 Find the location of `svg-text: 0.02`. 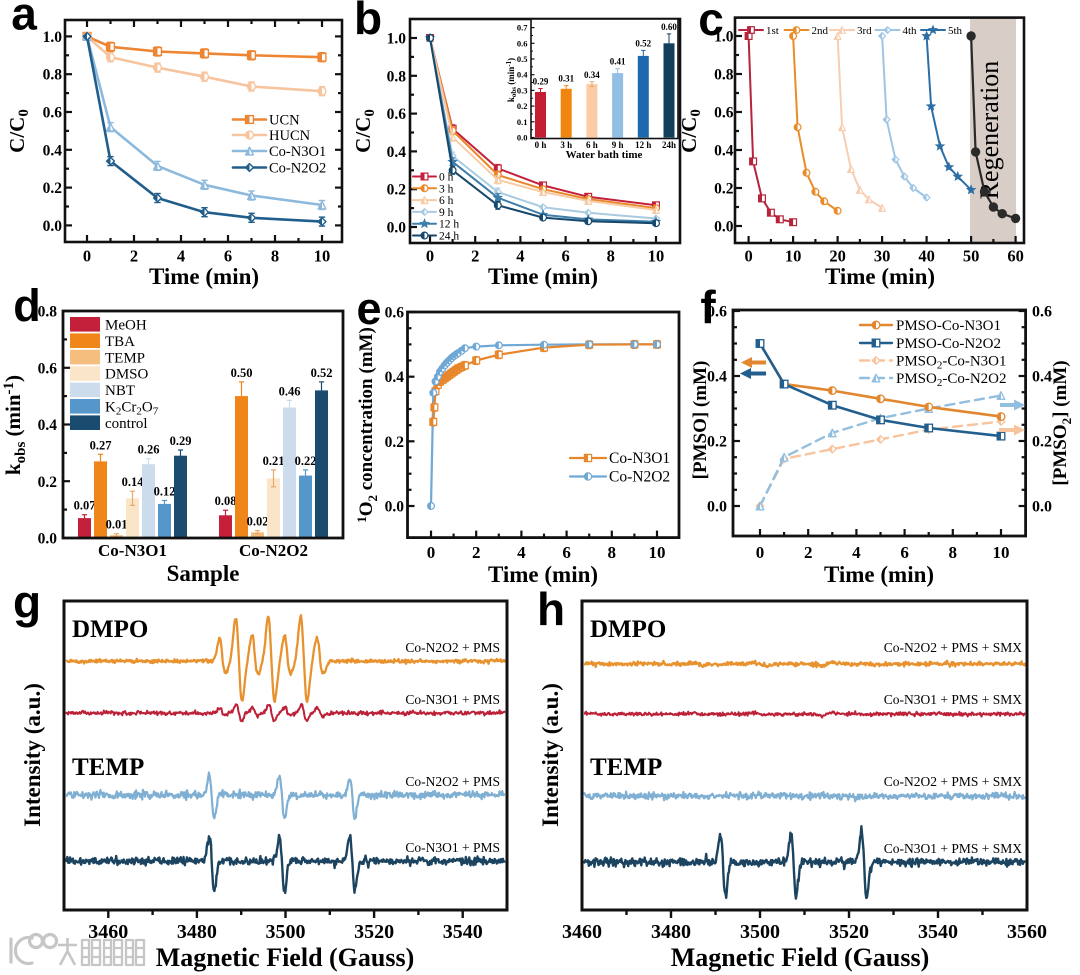

svg-text: 0.02 is located at coordinates (258, 522).